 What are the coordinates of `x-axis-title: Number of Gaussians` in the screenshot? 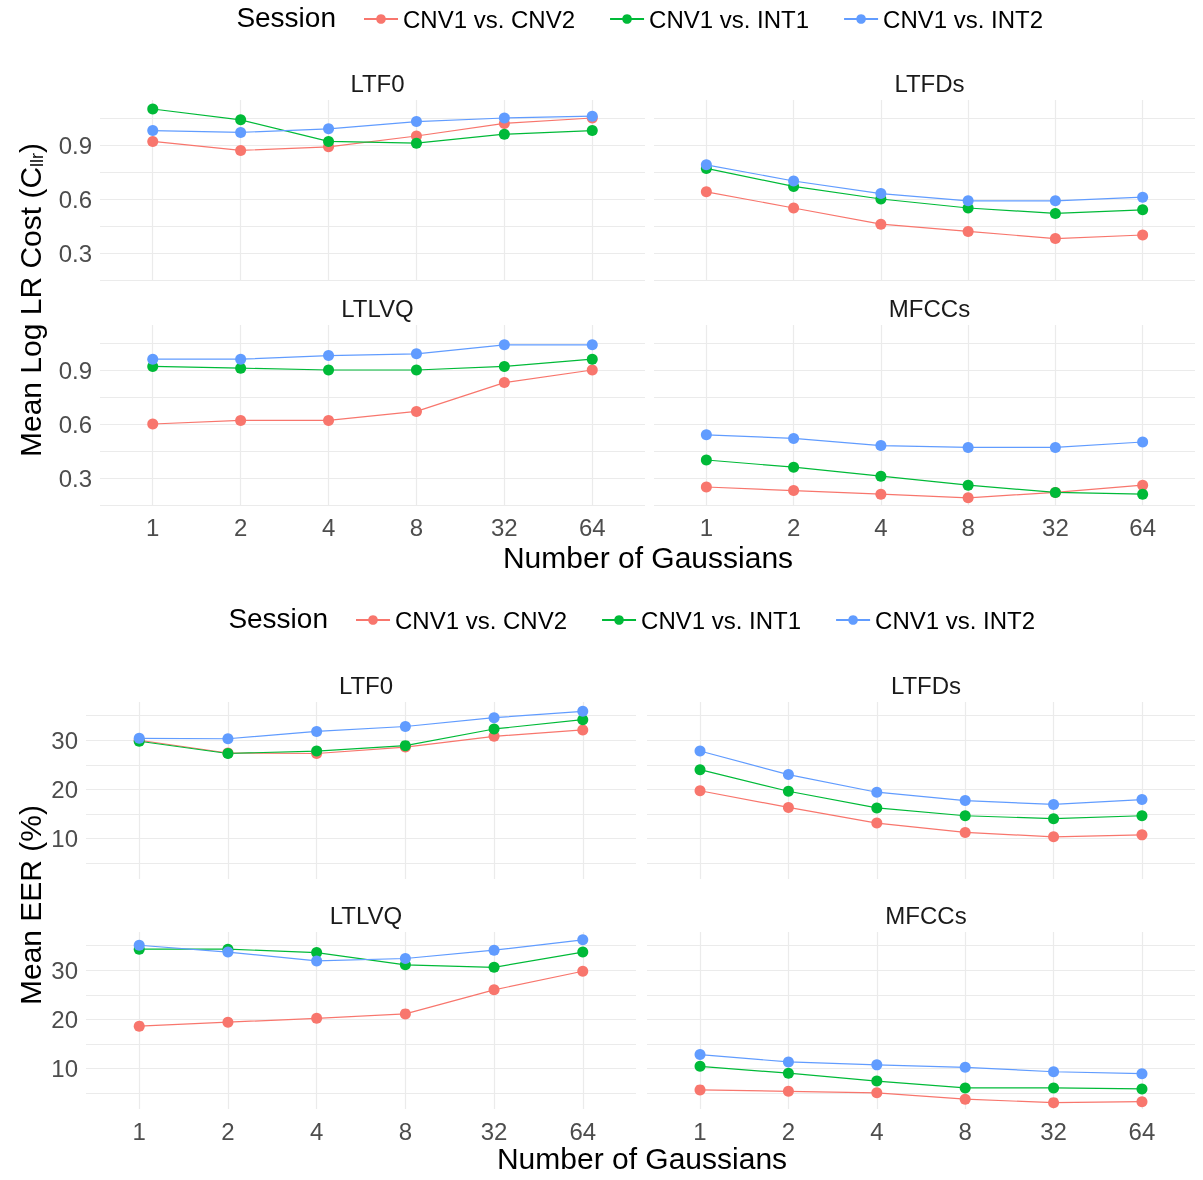 It's located at (648, 557).